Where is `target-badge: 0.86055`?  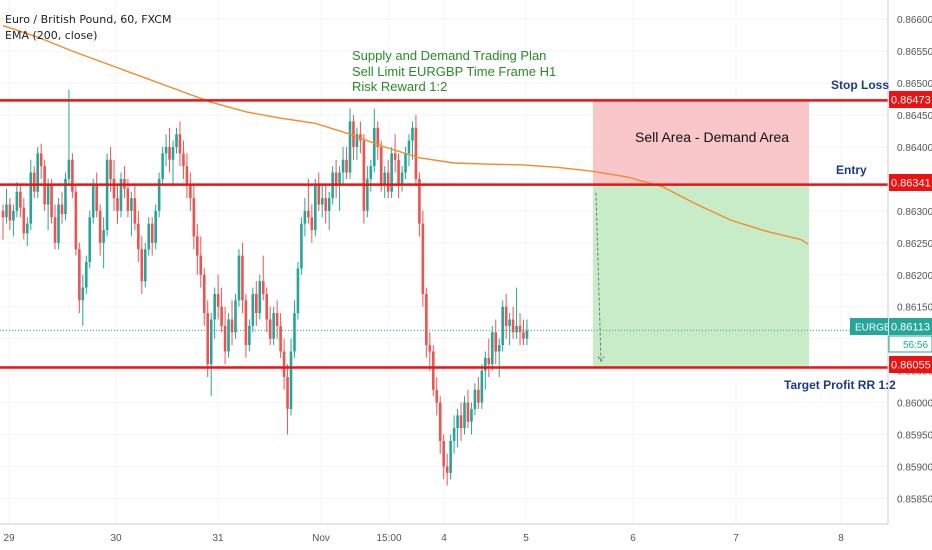
target-badge: 0.86055 is located at coordinates (910, 364).